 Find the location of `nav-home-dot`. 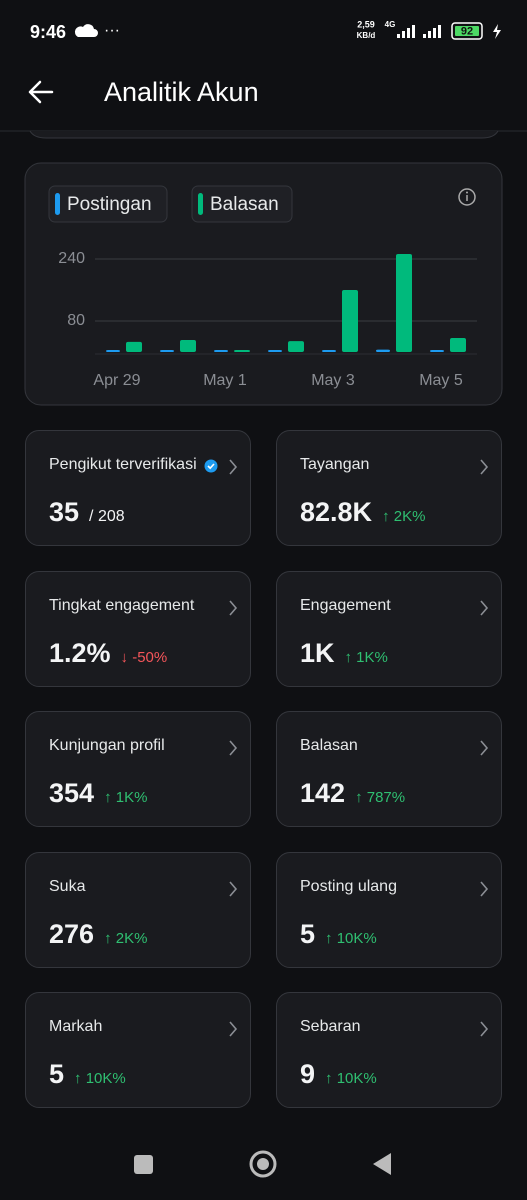

nav-home-dot is located at coordinates (263, 1164).